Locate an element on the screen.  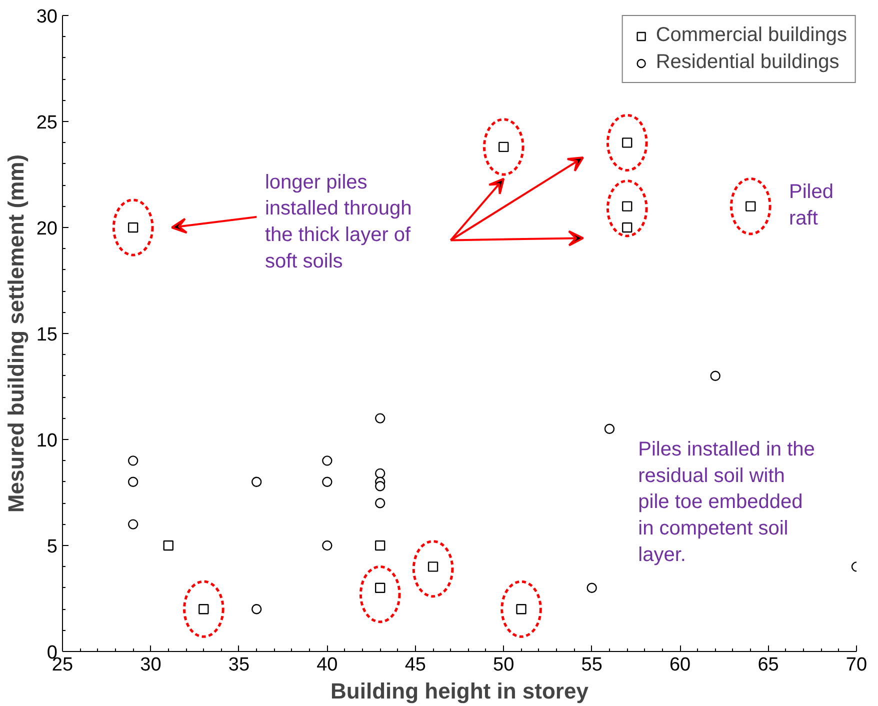
legend-label: Residential buildings is located at coordinates (748, 62).